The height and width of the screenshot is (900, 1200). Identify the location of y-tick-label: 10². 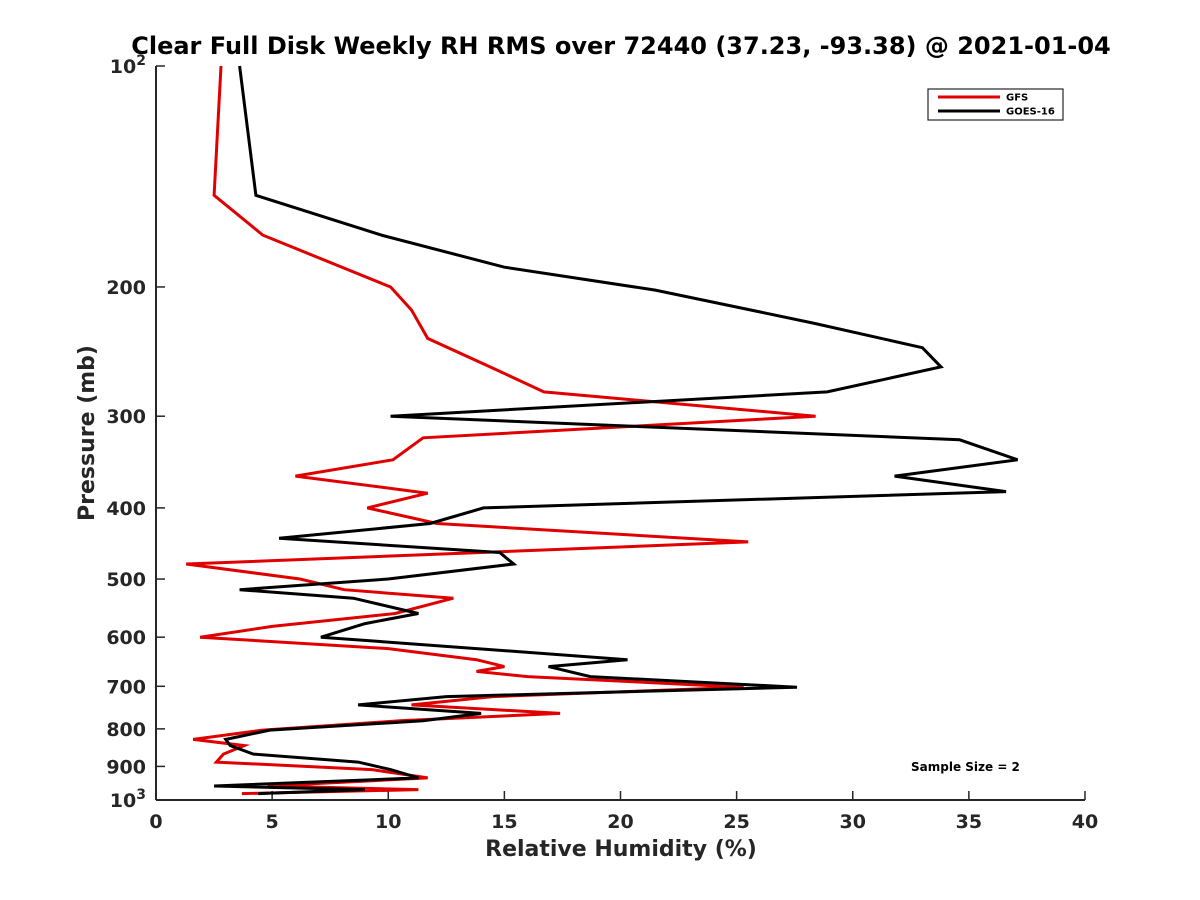
(128, 65).